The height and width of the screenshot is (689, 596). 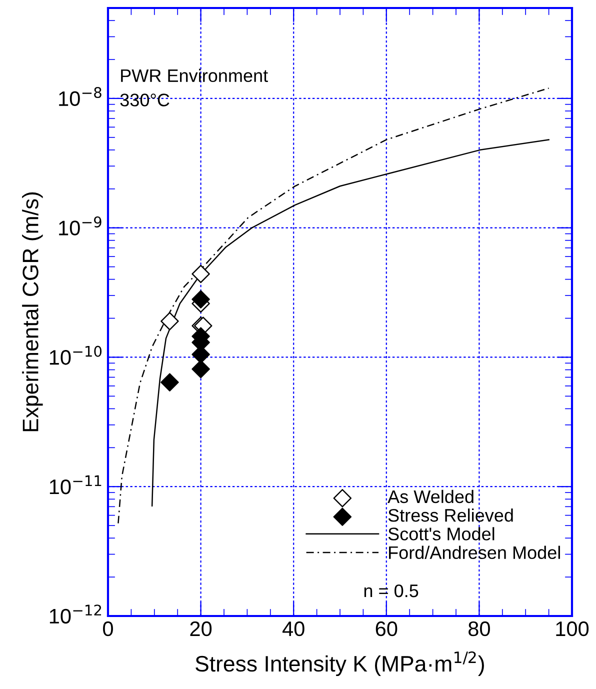 What do you see at coordinates (431, 497) in the screenshot?
I see `legend-label: As Welded` at bounding box center [431, 497].